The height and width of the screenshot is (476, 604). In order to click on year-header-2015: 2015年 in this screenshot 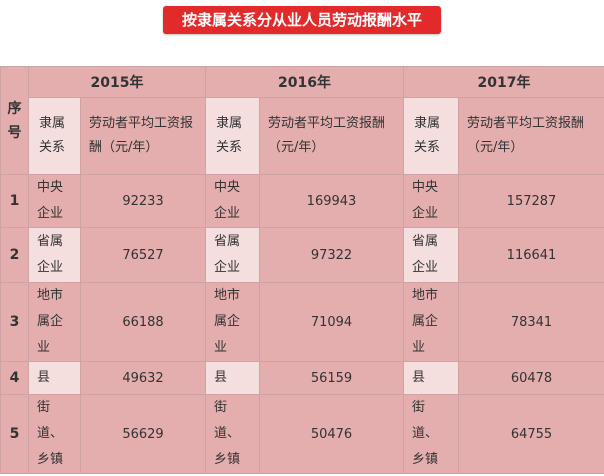, I will do `click(117, 82)`.